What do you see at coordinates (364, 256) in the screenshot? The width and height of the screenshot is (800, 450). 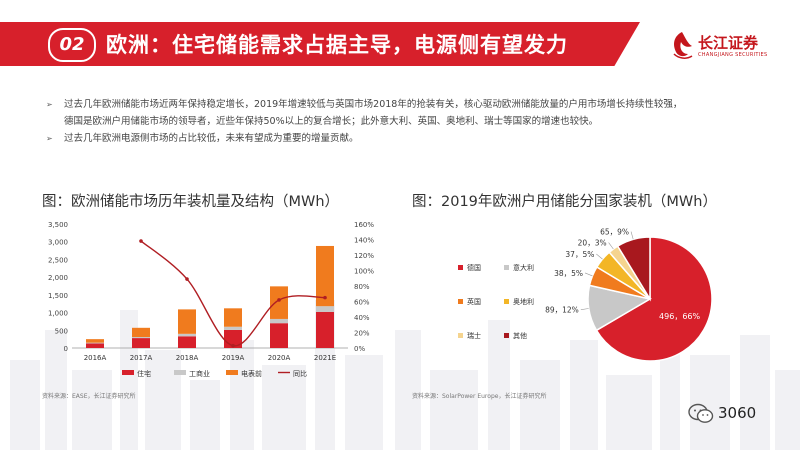 I see `y-tick-label-right: 120%` at bounding box center [364, 256].